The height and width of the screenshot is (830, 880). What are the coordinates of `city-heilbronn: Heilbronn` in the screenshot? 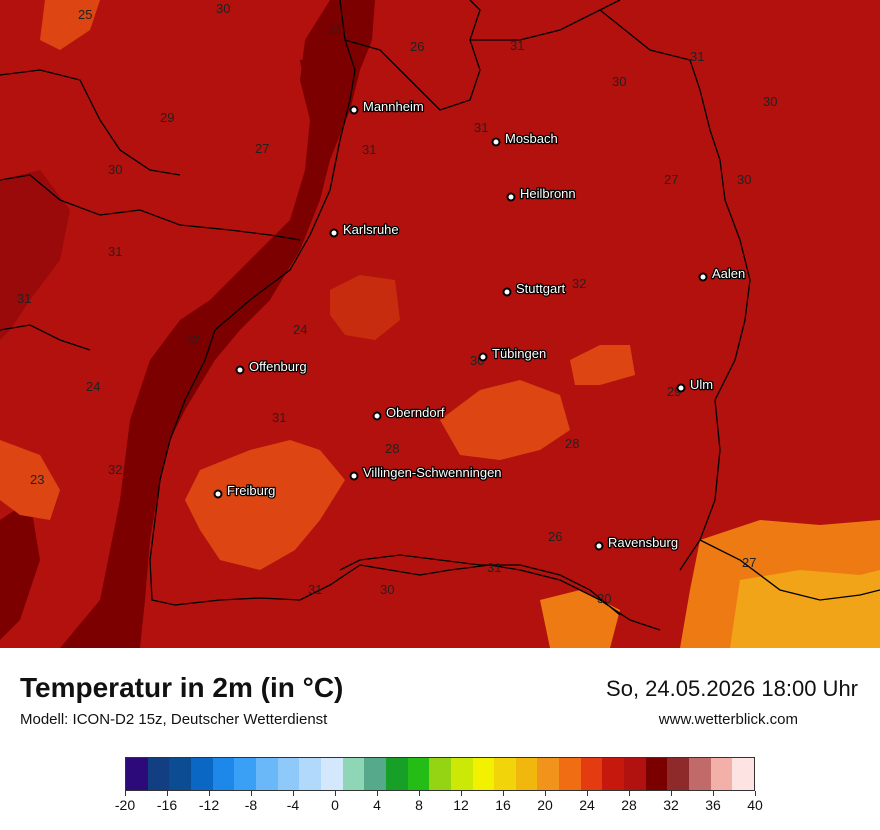 It's located at (541, 193).